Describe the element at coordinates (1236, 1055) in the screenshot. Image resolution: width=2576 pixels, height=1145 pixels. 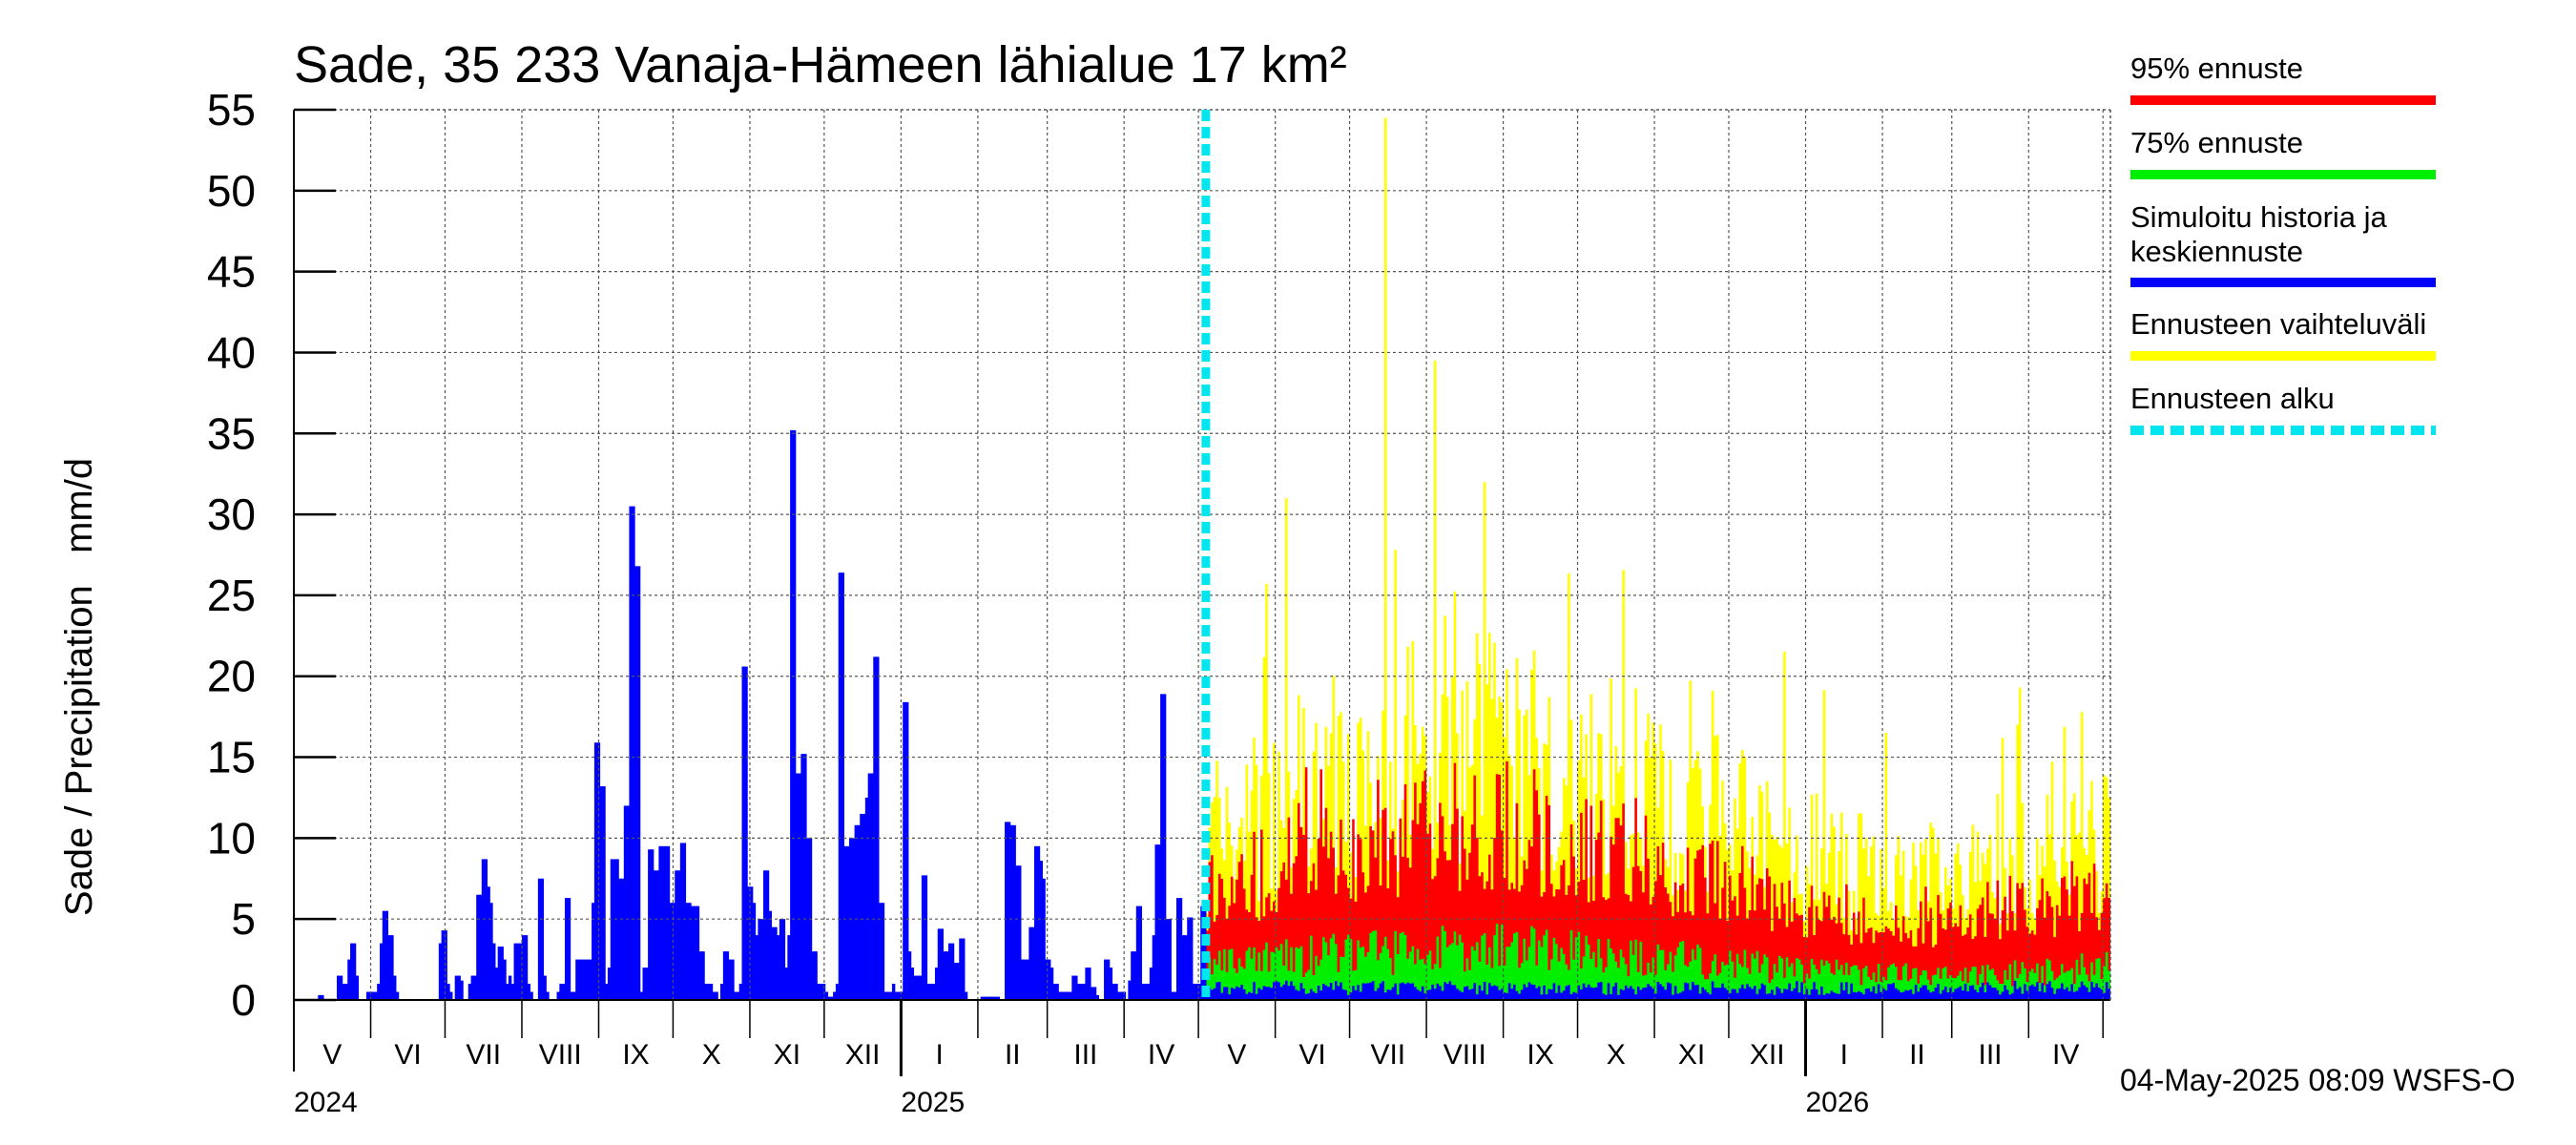
I see `month-label: V` at that location.